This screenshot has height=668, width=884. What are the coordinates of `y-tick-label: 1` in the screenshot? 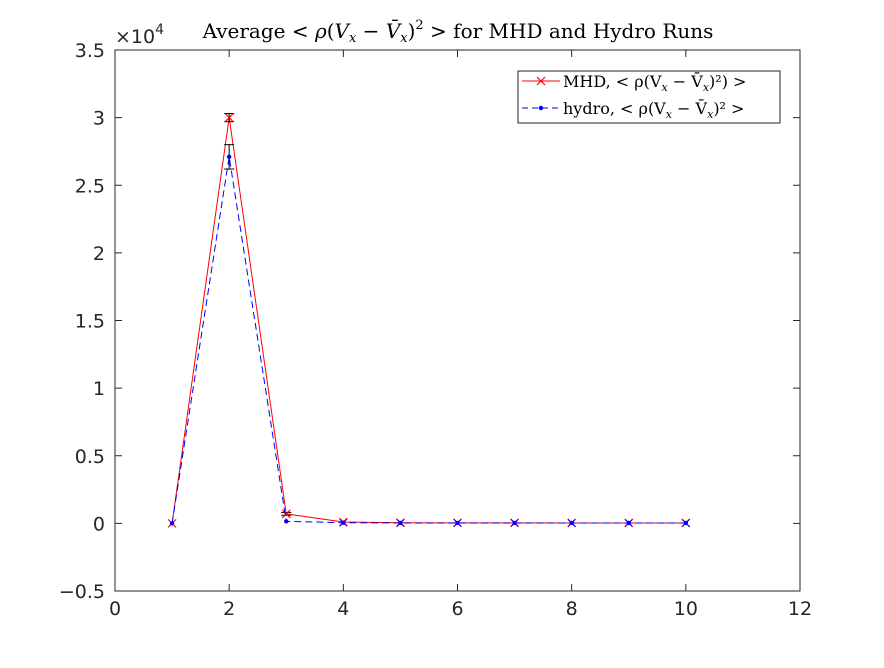 It's located at (99, 389).